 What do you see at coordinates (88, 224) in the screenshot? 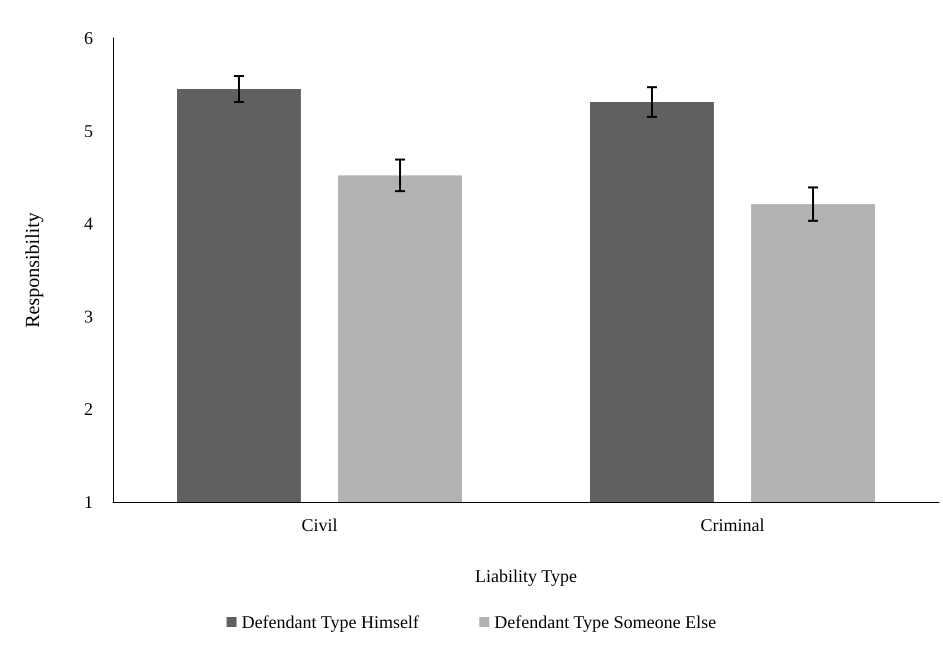
I see `y-tick-label: 4` at bounding box center [88, 224].